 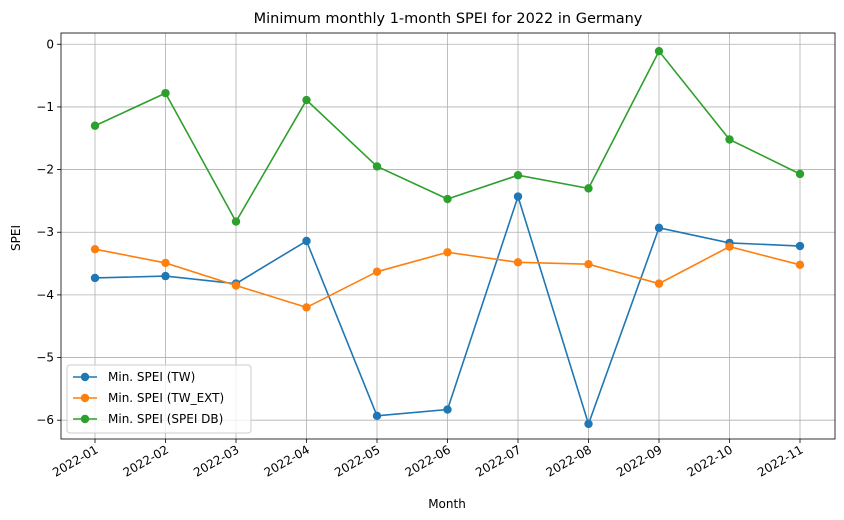 I want to click on legend-box, so click(x=159, y=399).